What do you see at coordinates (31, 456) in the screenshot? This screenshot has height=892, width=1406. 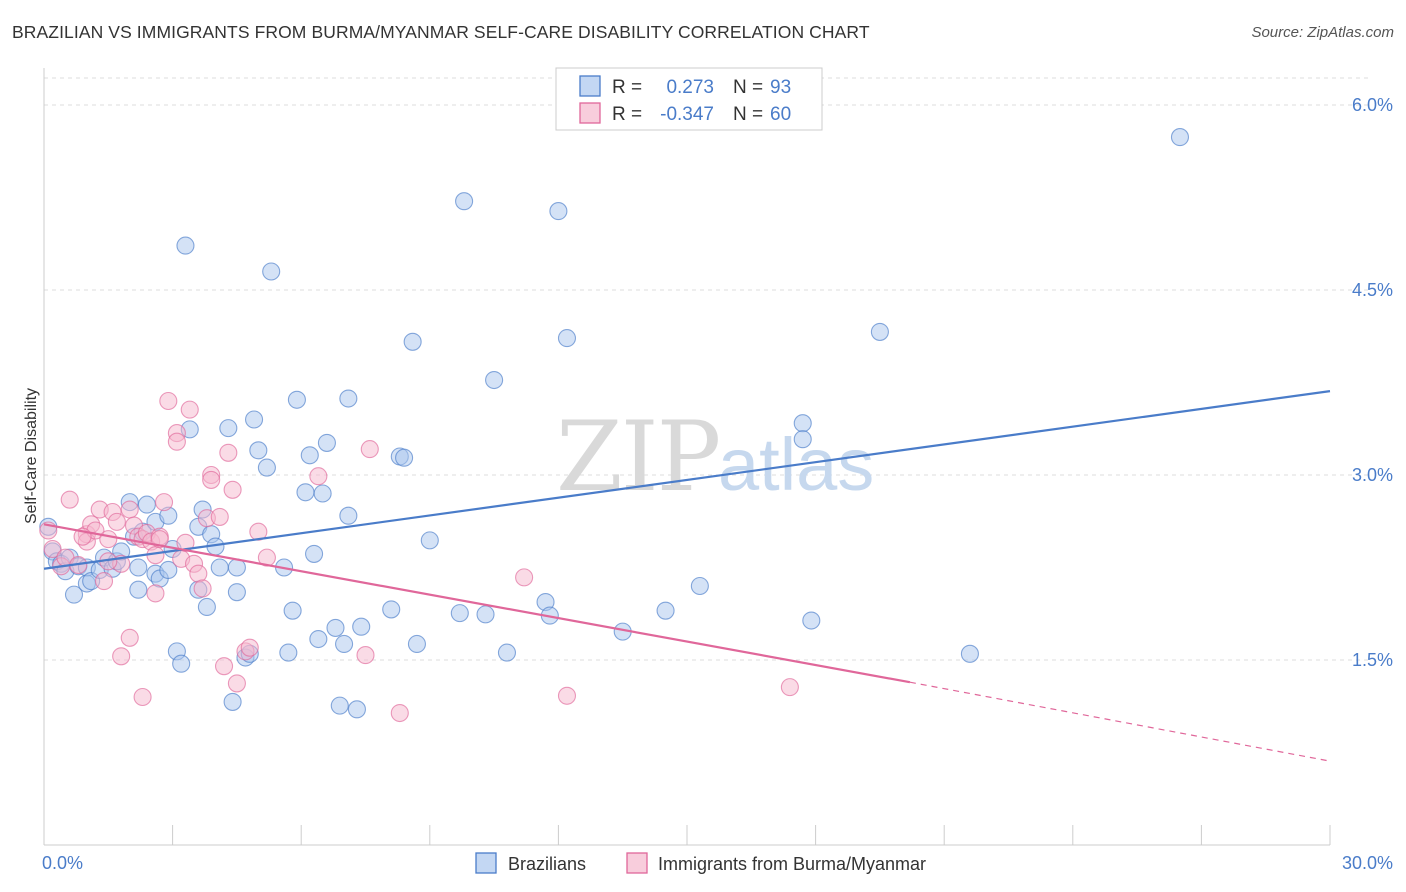 I see `y-axis-label: Self-Care Disability` at bounding box center [31, 456].